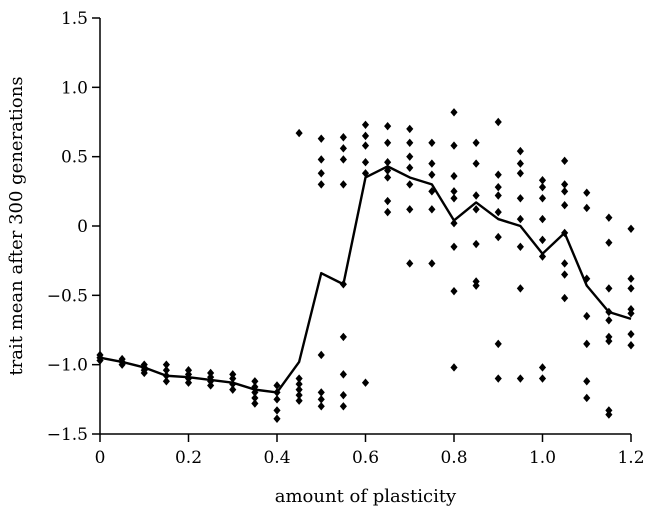 The width and height of the screenshot is (647, 513). What do you see at coordinates (630, 458) in the screenshot?
I see `x-tick-label: 1.2` at bounding box center [630, 458].